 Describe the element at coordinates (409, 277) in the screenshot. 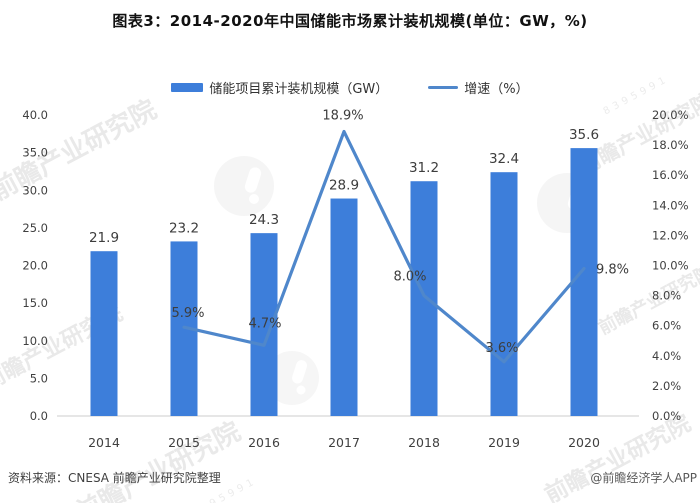

I see `line-label-2018: 8.0%` at that location.